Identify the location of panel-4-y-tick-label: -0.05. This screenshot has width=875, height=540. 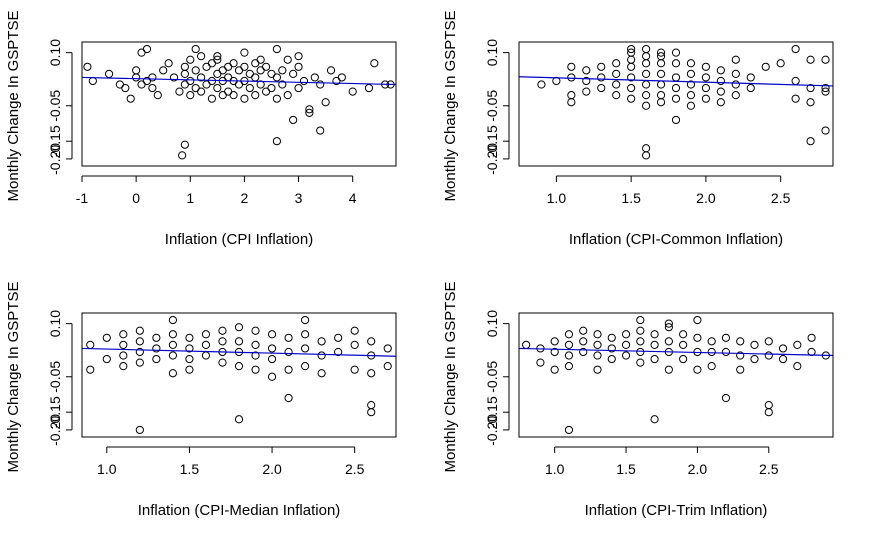
(492, 377).